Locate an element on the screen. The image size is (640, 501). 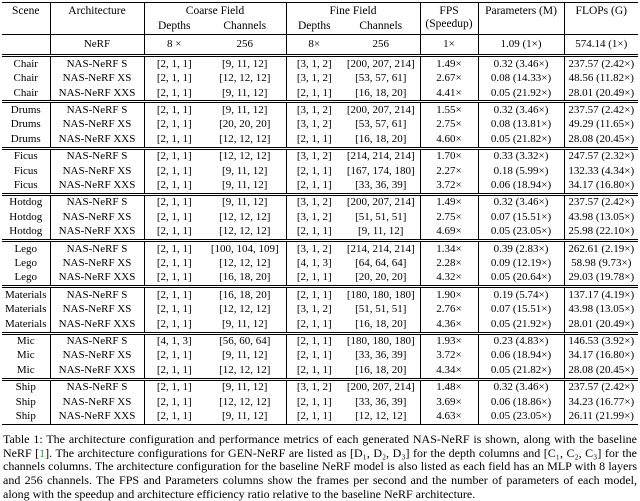
cell-fps: 4.41× is located at coordinates (449, 94).